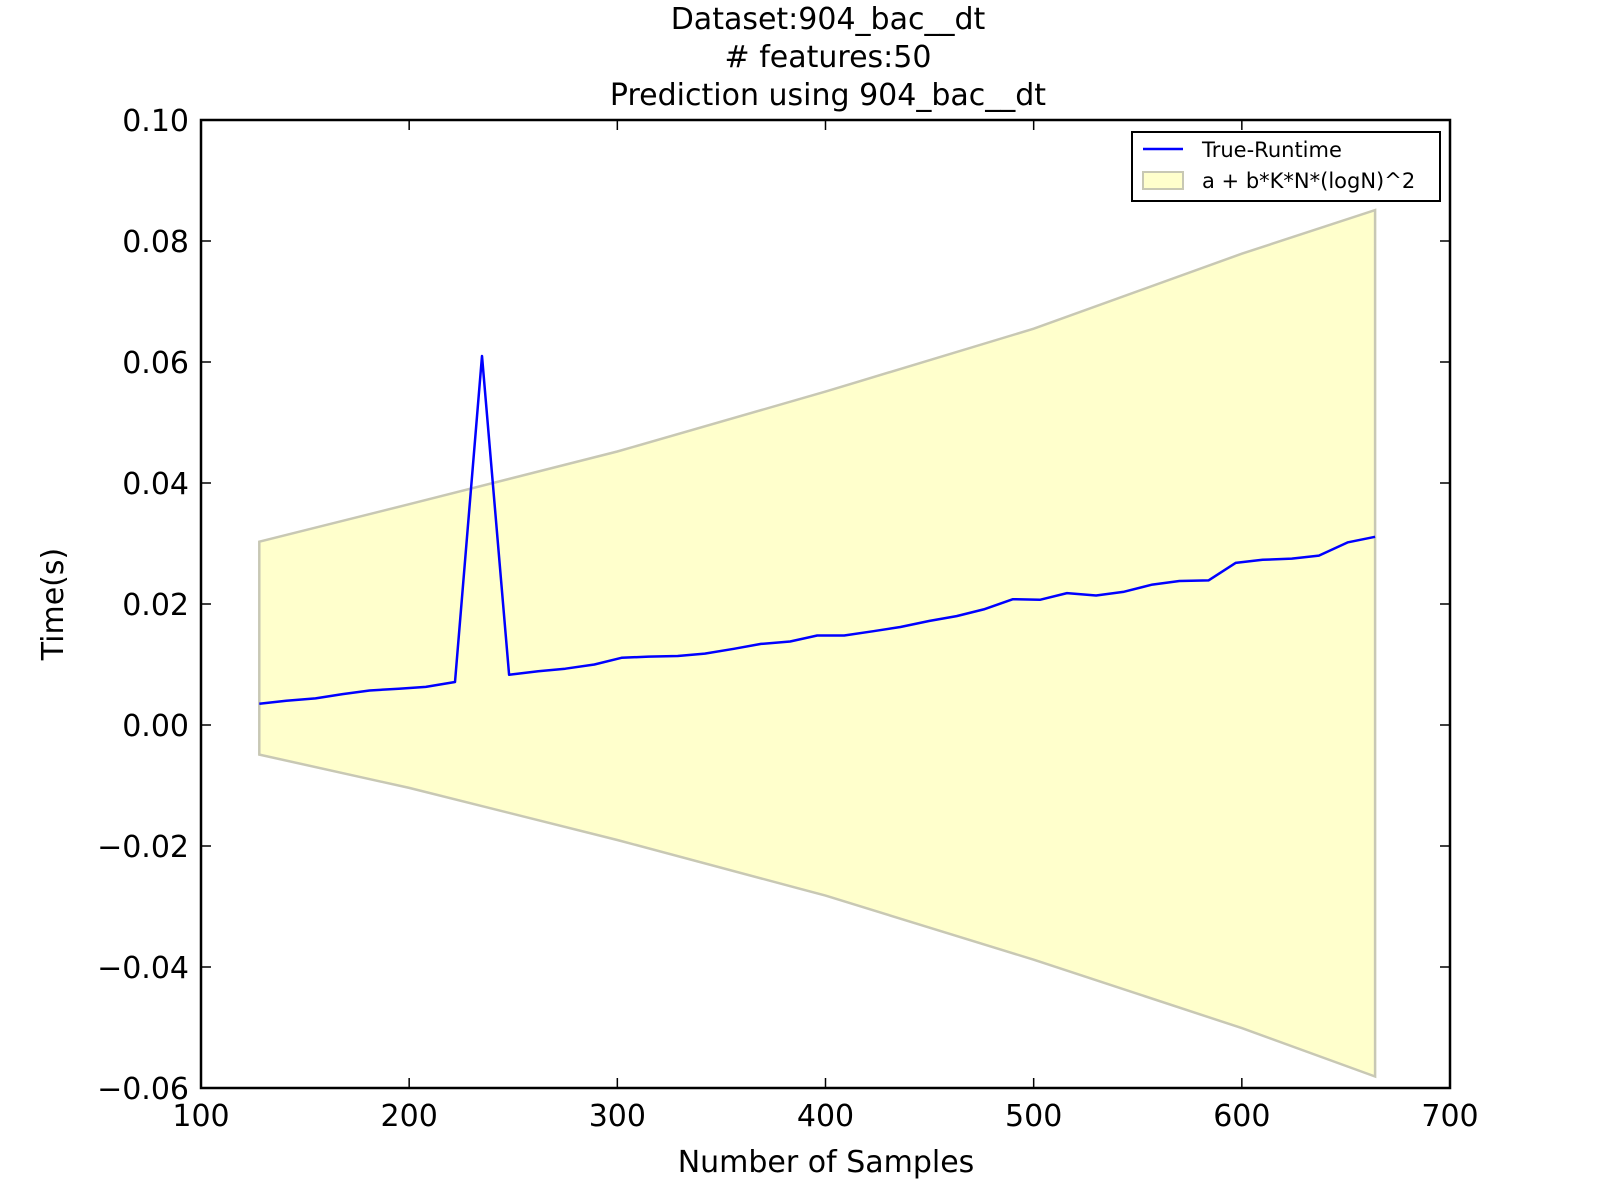 This screenshot has width=1600, height=1200. What do you see at coordinates (155, 121) in the screenshot?
I see `y-tick-label: 0.10` at bounding box center [155, 121].